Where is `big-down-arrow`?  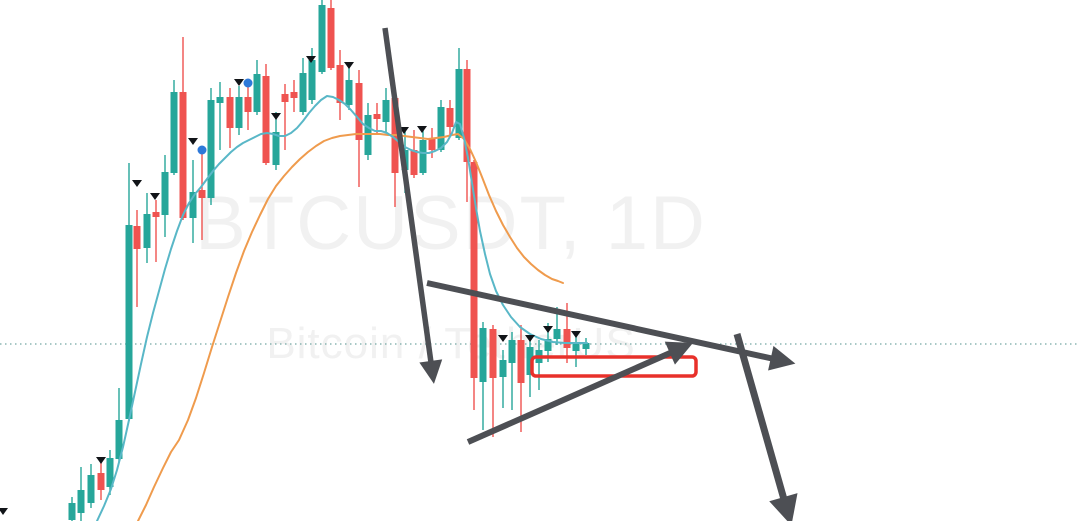 big-down-arrow is located at coordinates (412, 205).